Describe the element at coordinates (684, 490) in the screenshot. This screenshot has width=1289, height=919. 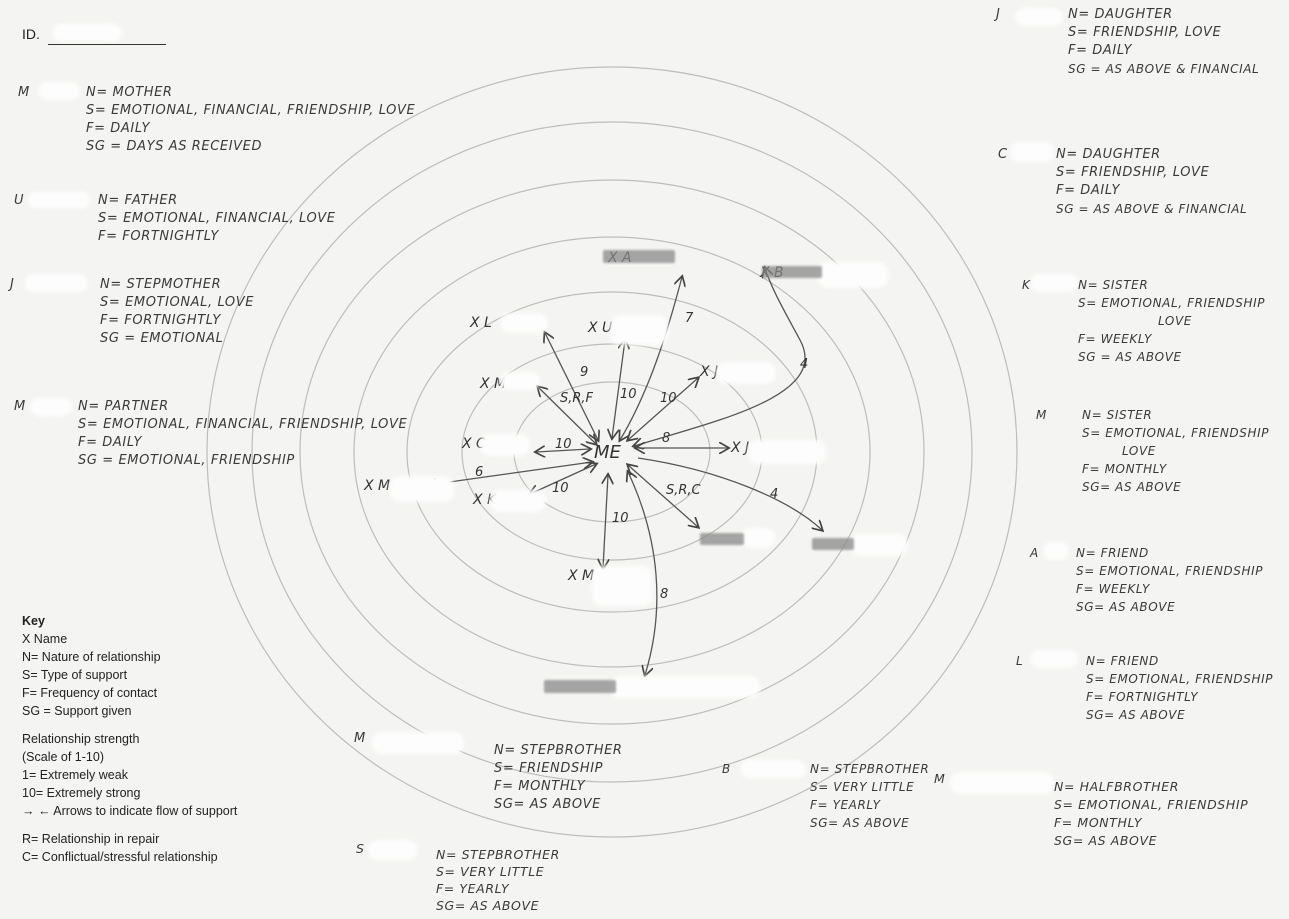
I see `support-src: S,R,C` at that location.